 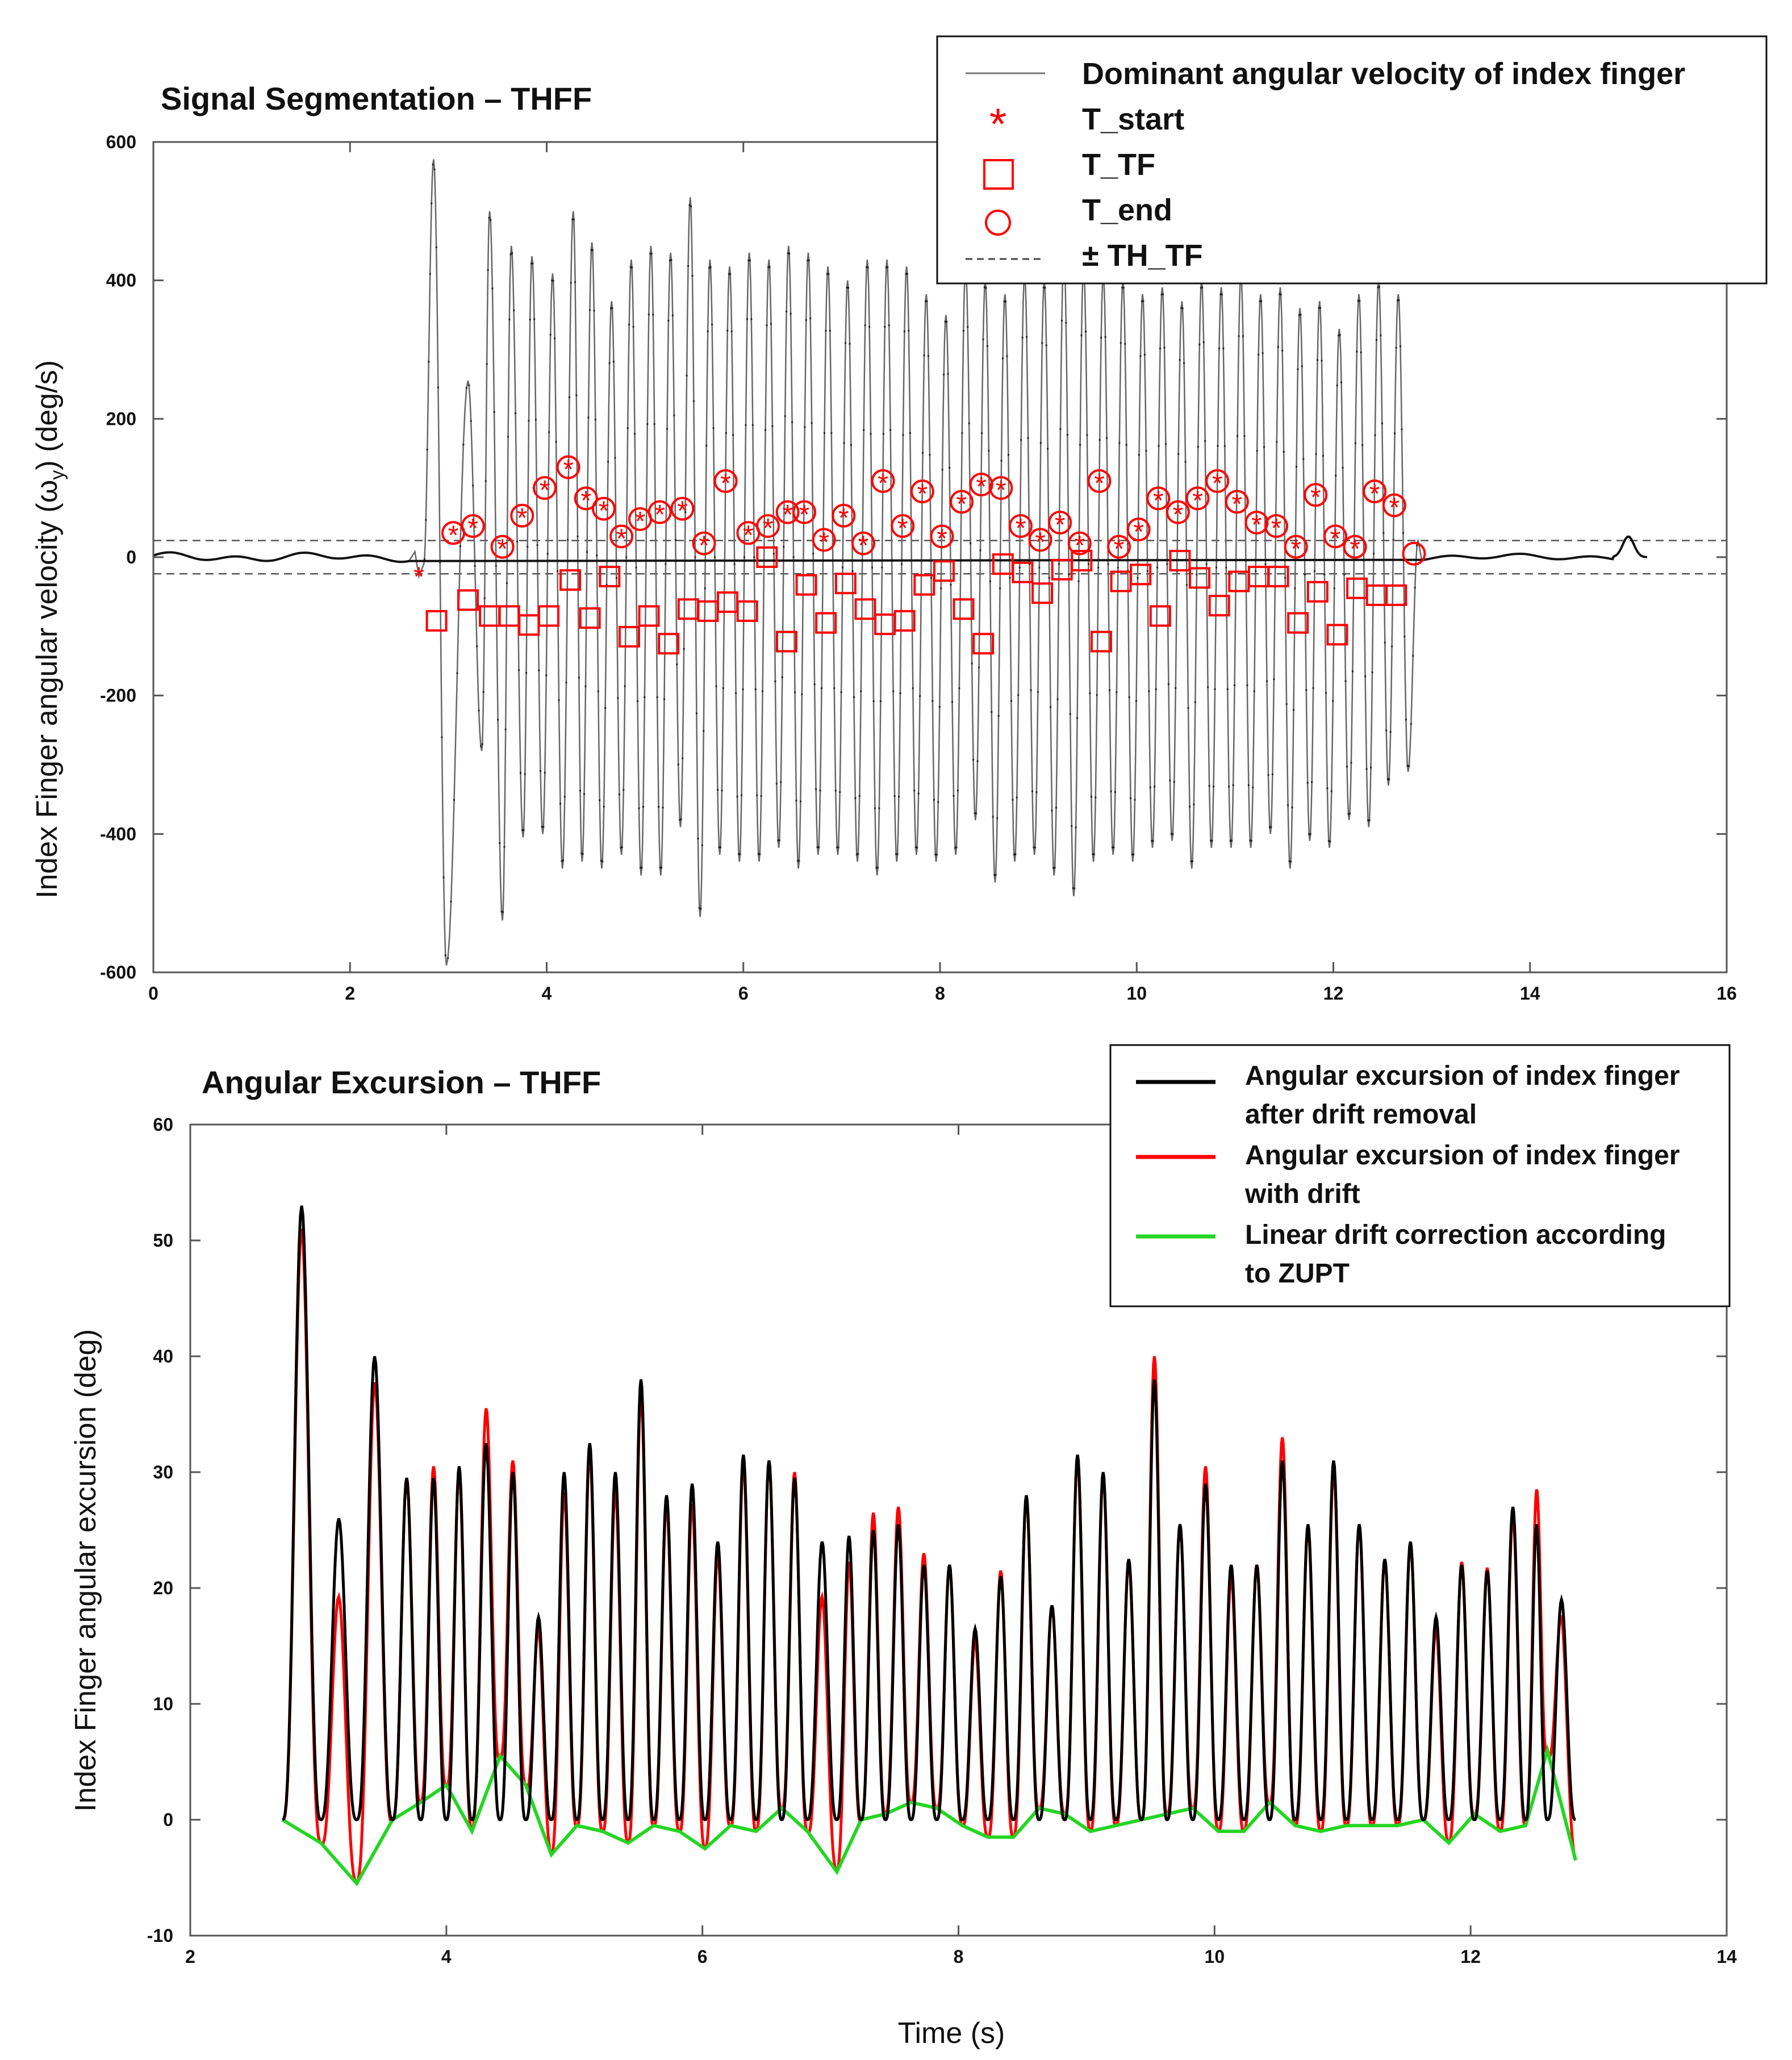 What do you see at coordinates (163, 1588) in the screenshot?
I see `bottom-y-tick-label: 20` at bounding box center [163, 1588].